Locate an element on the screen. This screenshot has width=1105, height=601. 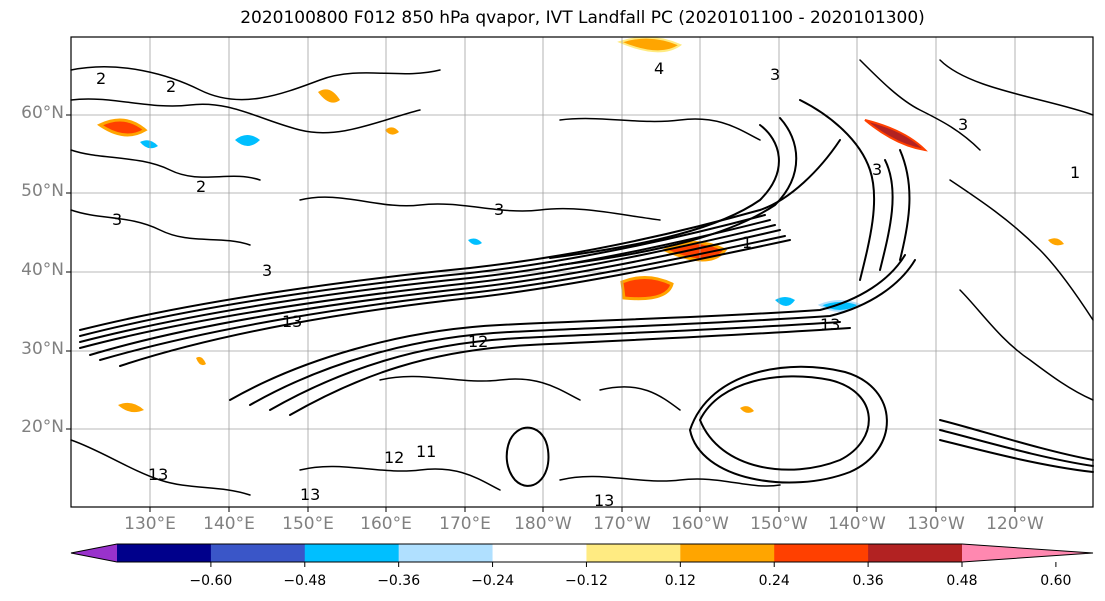
colorbar-tick-label: 0.24 is located at coordinates (774, 581).